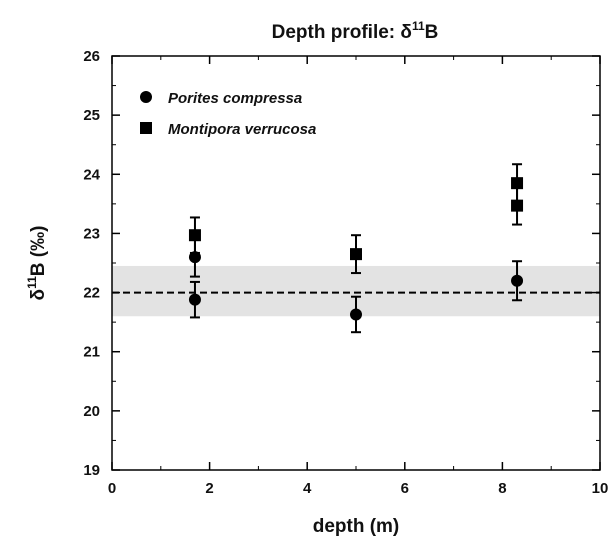 The height and width of the screenshot is (539, 615). Describe the element at coordinates (405, 488) in the screenshot. I see `x-tick-label: 6` at that location.